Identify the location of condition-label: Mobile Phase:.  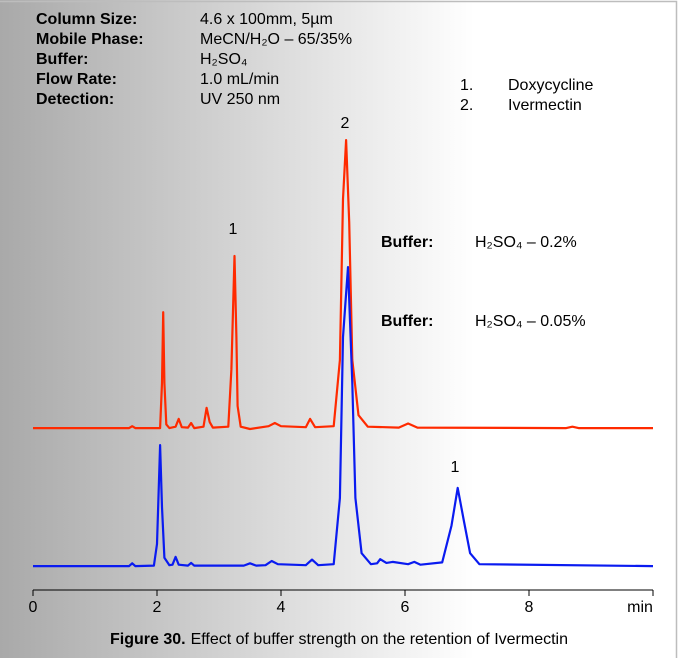
(90, 39).